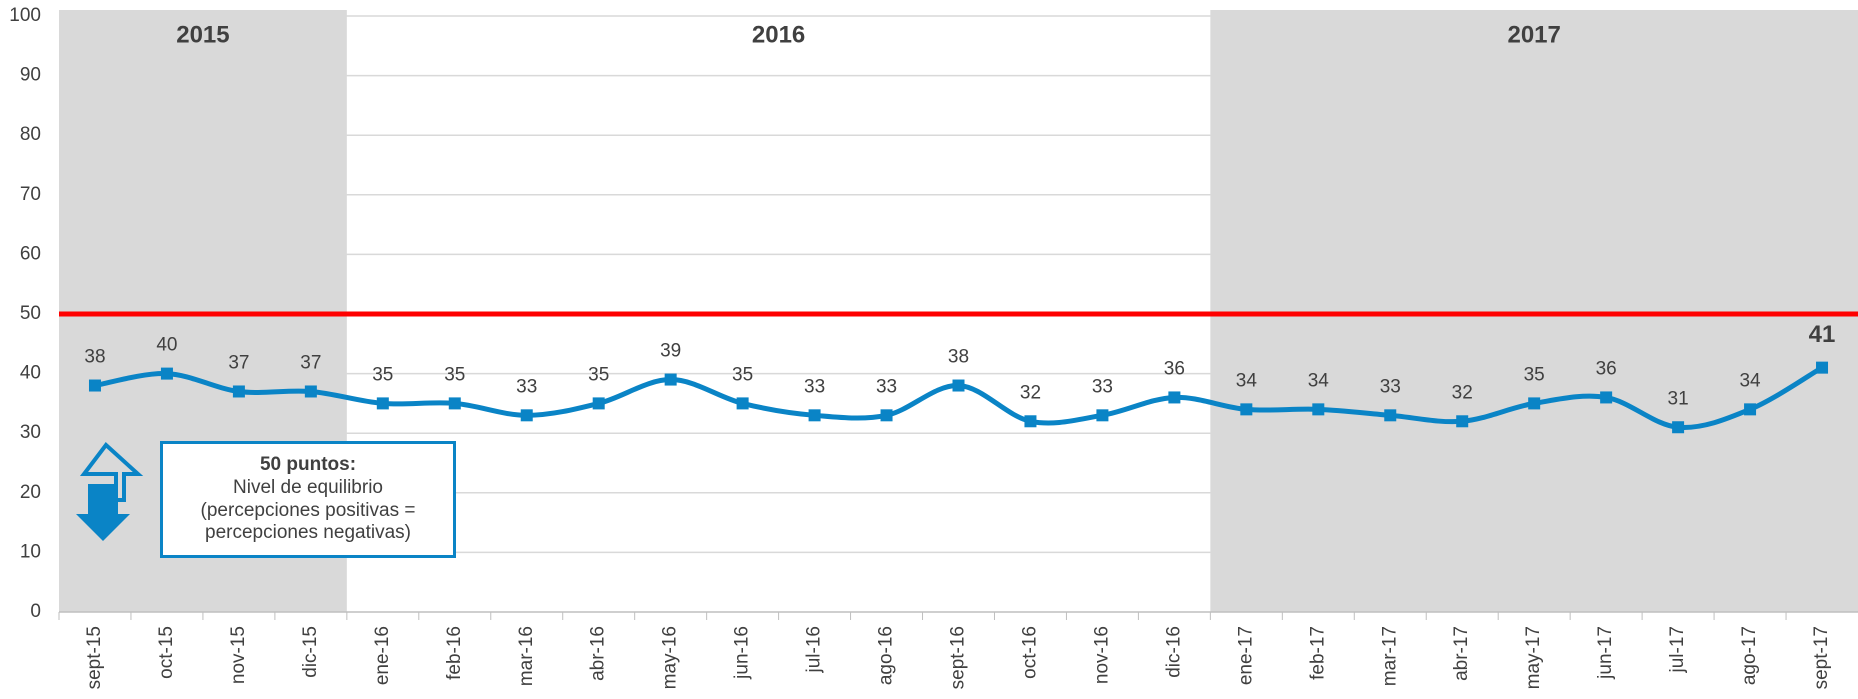  What do you see at coordinates (1533, 34) in the screenshot?
I see `period-label: 2017` at bounding box center [1533, 34].